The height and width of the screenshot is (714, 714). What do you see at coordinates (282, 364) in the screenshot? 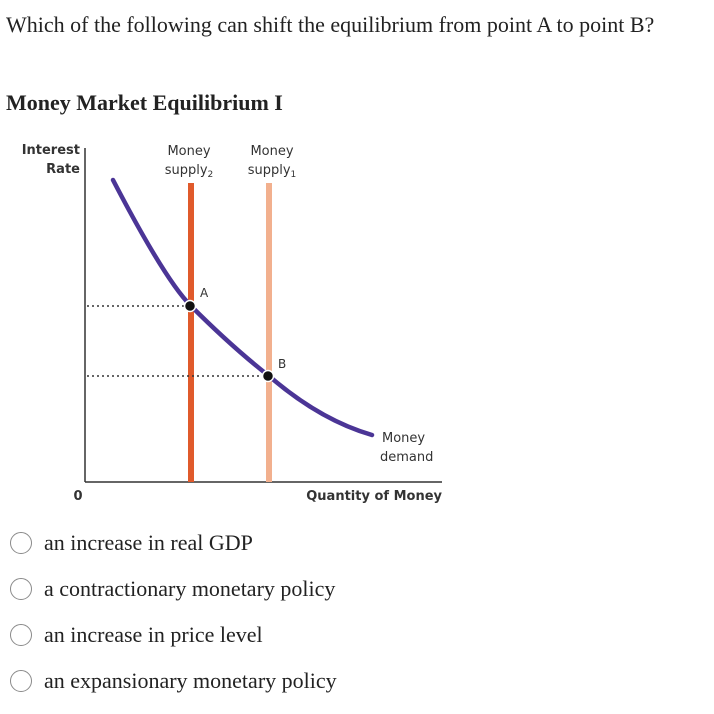
I see `point-b-label: B` at bounding box center [282, 364].